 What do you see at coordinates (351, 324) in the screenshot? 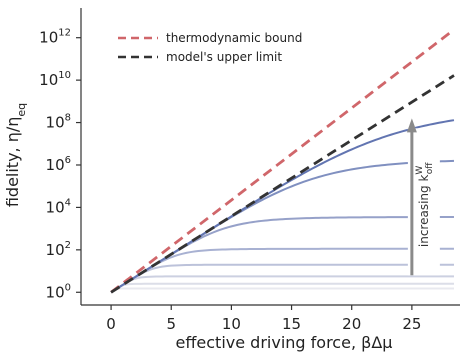
I see `x-tick-label: 20` at bounding box center [351, 324].